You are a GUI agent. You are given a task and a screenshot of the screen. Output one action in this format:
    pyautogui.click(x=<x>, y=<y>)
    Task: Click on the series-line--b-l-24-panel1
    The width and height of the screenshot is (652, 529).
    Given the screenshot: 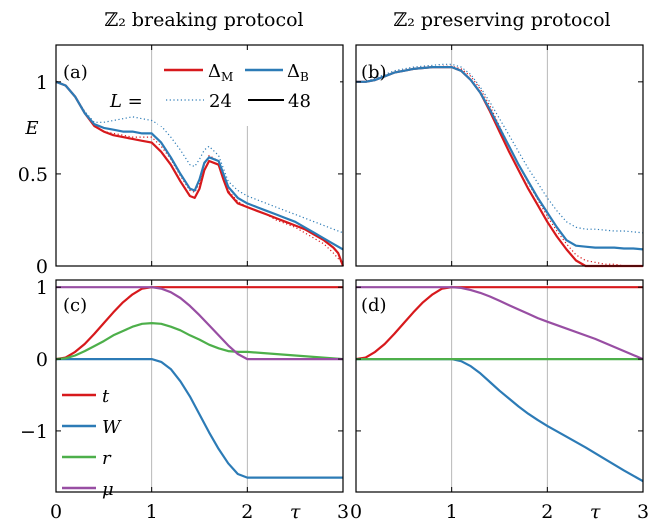 What is the action you would take?
    pyautogui.click(x=199, y=157)
    